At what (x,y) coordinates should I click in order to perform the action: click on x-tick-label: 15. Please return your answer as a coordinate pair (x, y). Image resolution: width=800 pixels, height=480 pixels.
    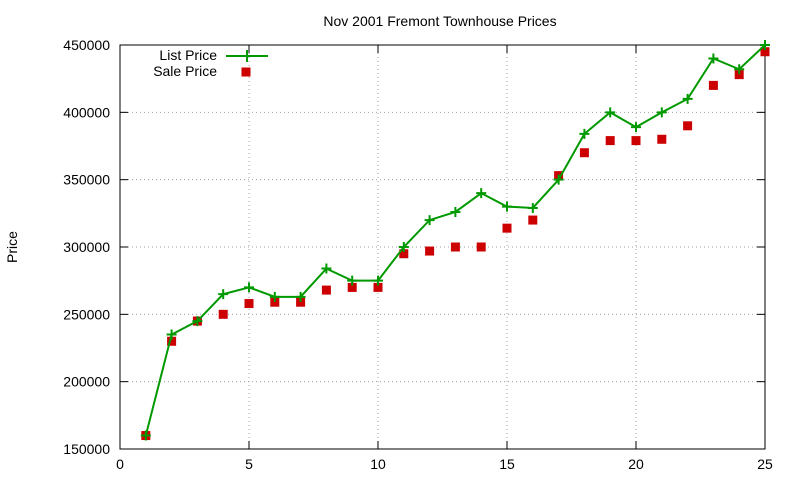
    Looking at the image, I should click on (507, 464).